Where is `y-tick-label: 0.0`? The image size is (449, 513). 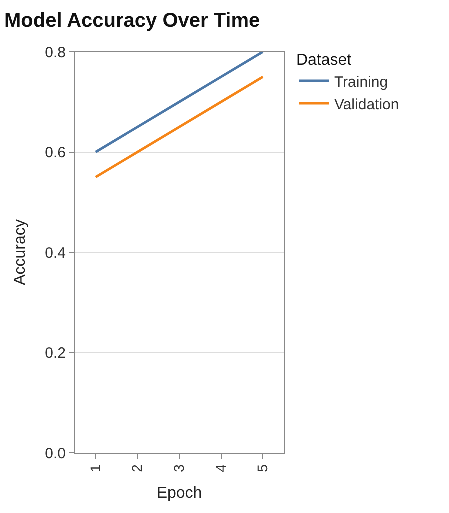
y-tick-label: 0.0 is located at coordinates (55, 453).